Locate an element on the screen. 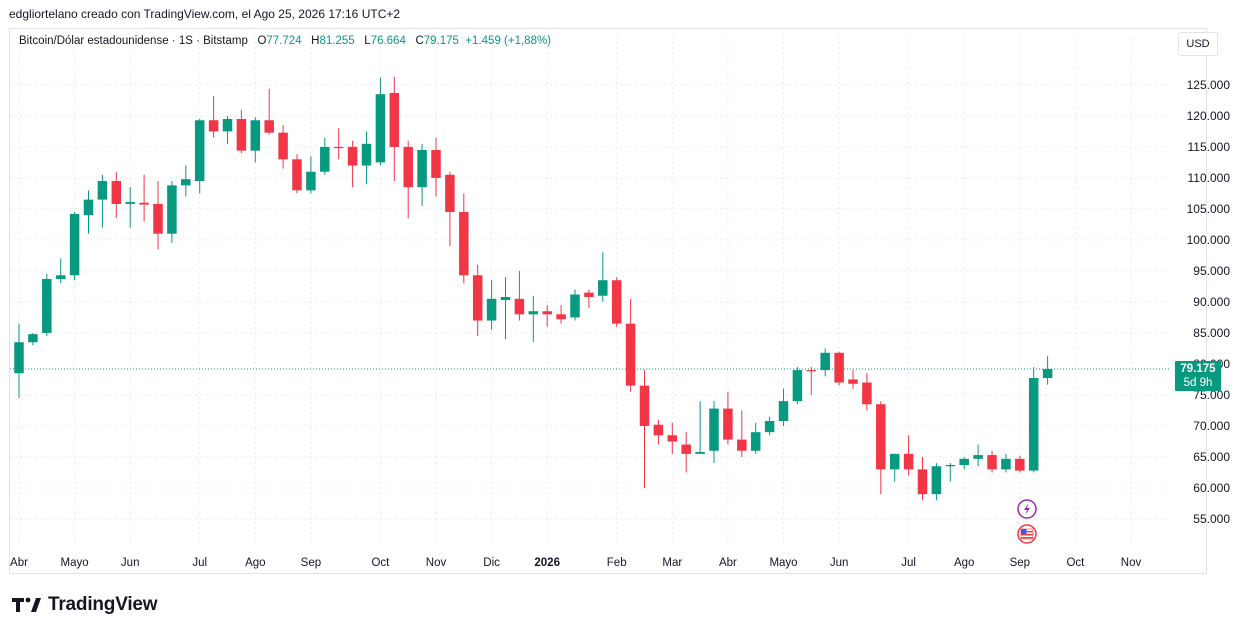 The height and width of the screenshot is (635, 1246). price-tick-label: 55.000 is located at coordinates (1211, 519).